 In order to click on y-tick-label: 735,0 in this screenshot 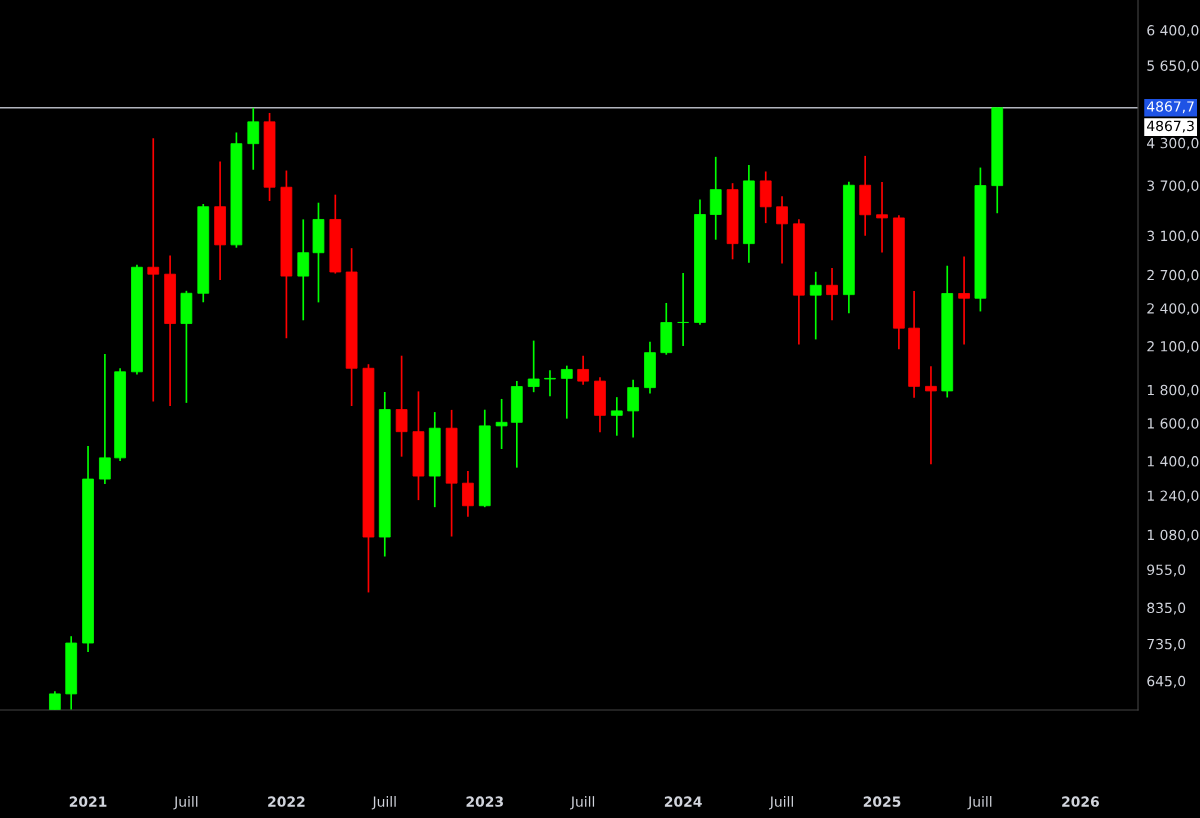, I will do `click(1166, 644)`.